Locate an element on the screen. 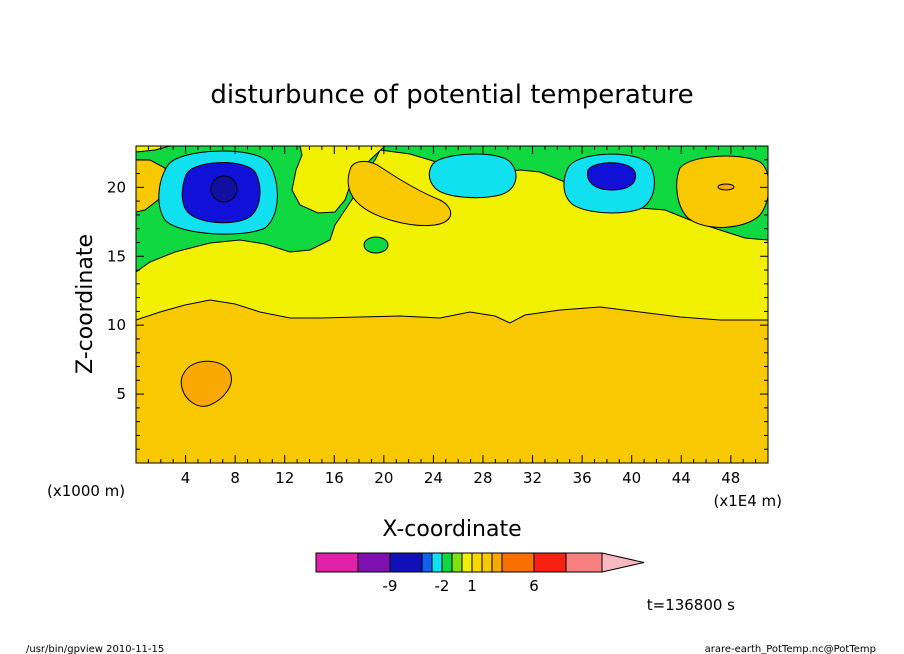 The image size is (904, 654). x-tick-label: 36 is located at coordinates (582, 478).